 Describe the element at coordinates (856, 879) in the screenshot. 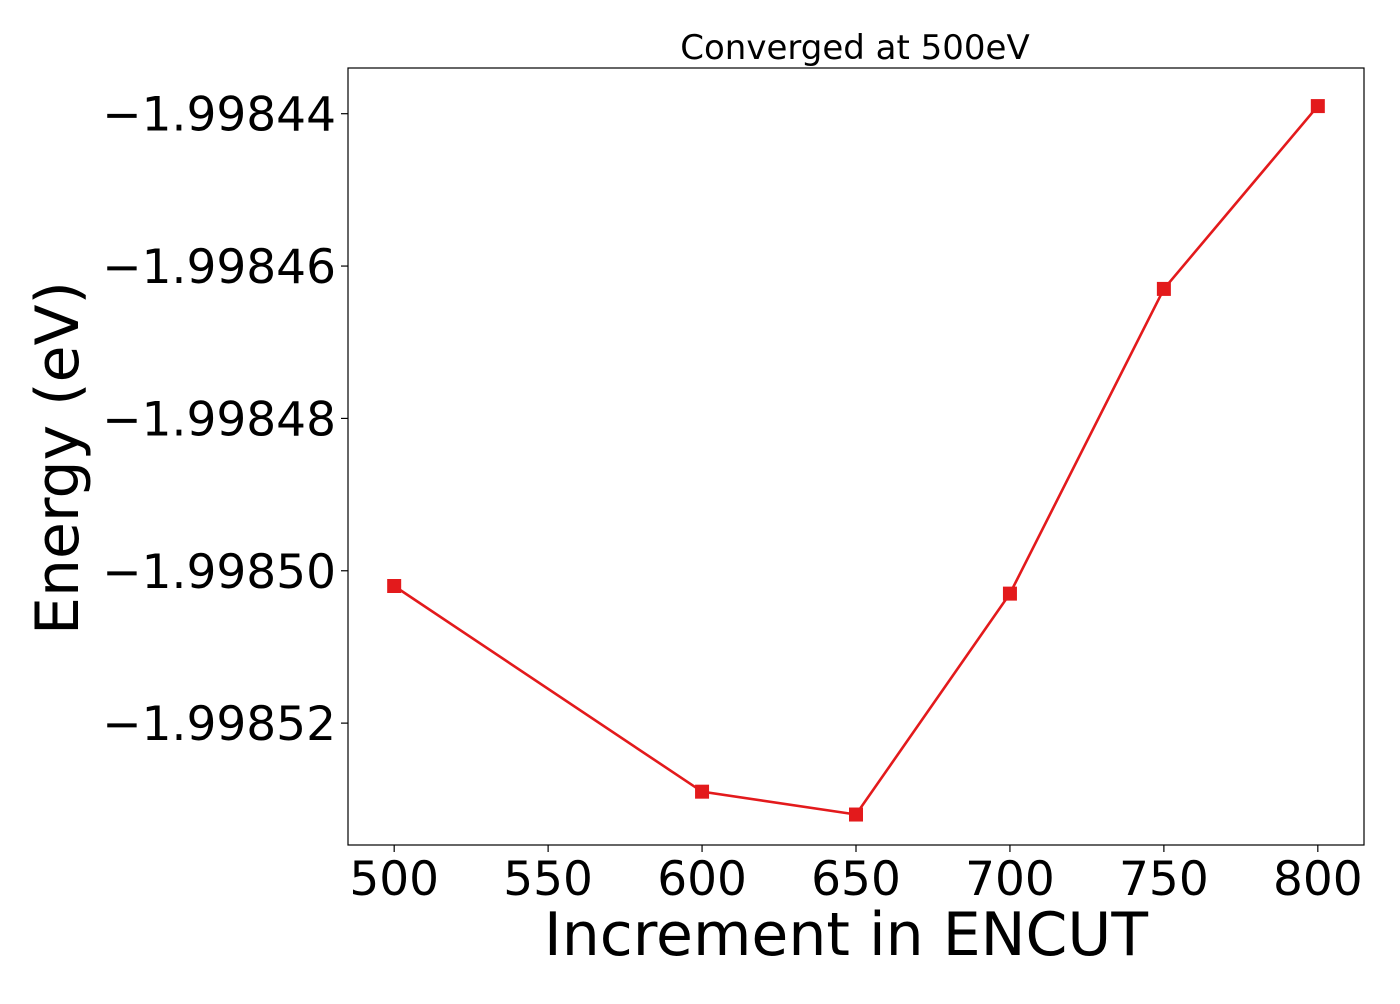

I see `x-tick-label: 650` at that location.